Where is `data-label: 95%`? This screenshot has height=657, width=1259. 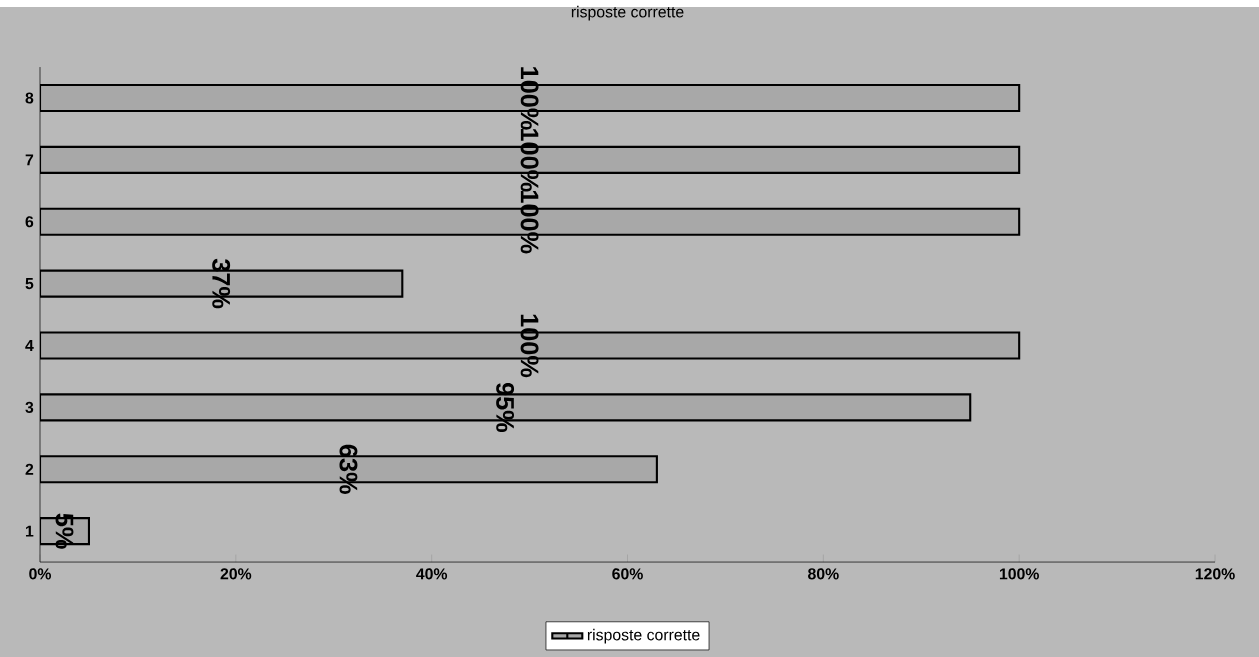 data-label: 95% is located at coordinates (505, 407).